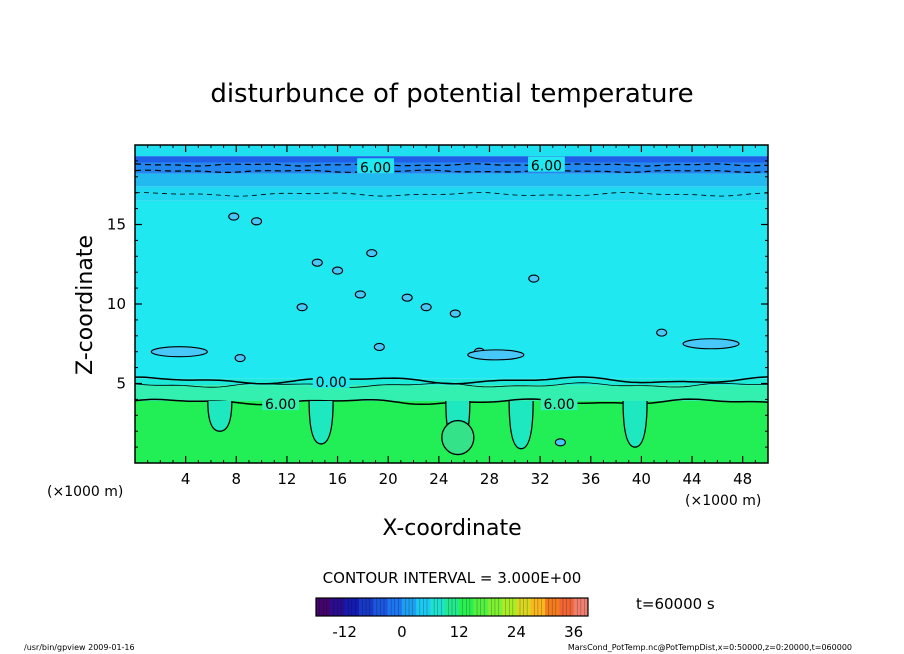 The image size is (904, 654). Describe the element at coordinates (675, 604) in the screenshot. I see `time-label: t=60000 s` at that location.